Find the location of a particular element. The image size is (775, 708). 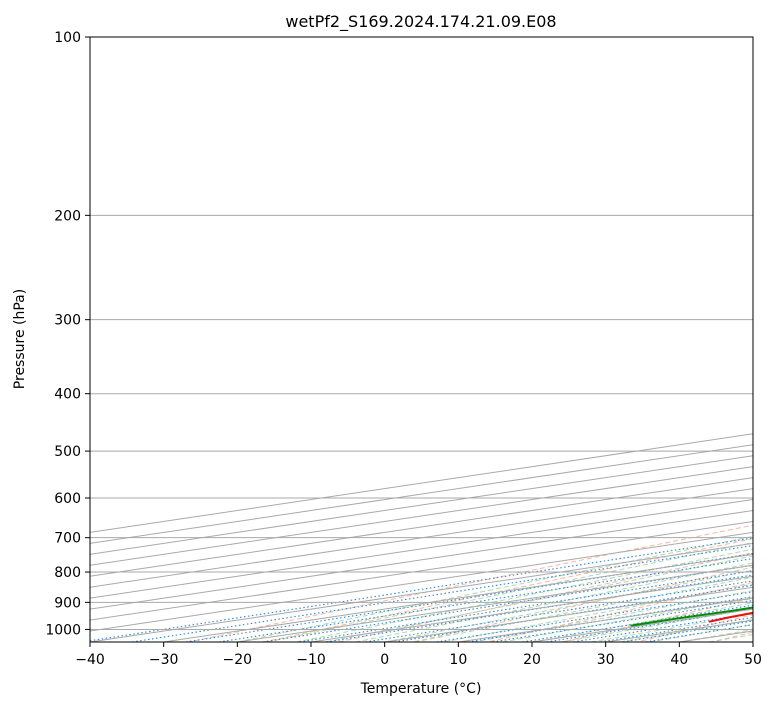

y-tick-label: 100 is located at coordinates (67, 38).